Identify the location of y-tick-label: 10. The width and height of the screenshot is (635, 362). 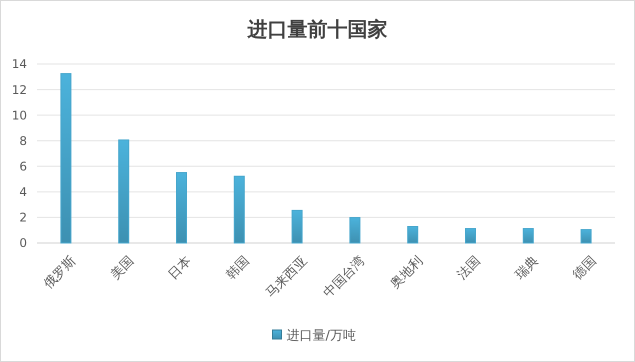
(19, 115).